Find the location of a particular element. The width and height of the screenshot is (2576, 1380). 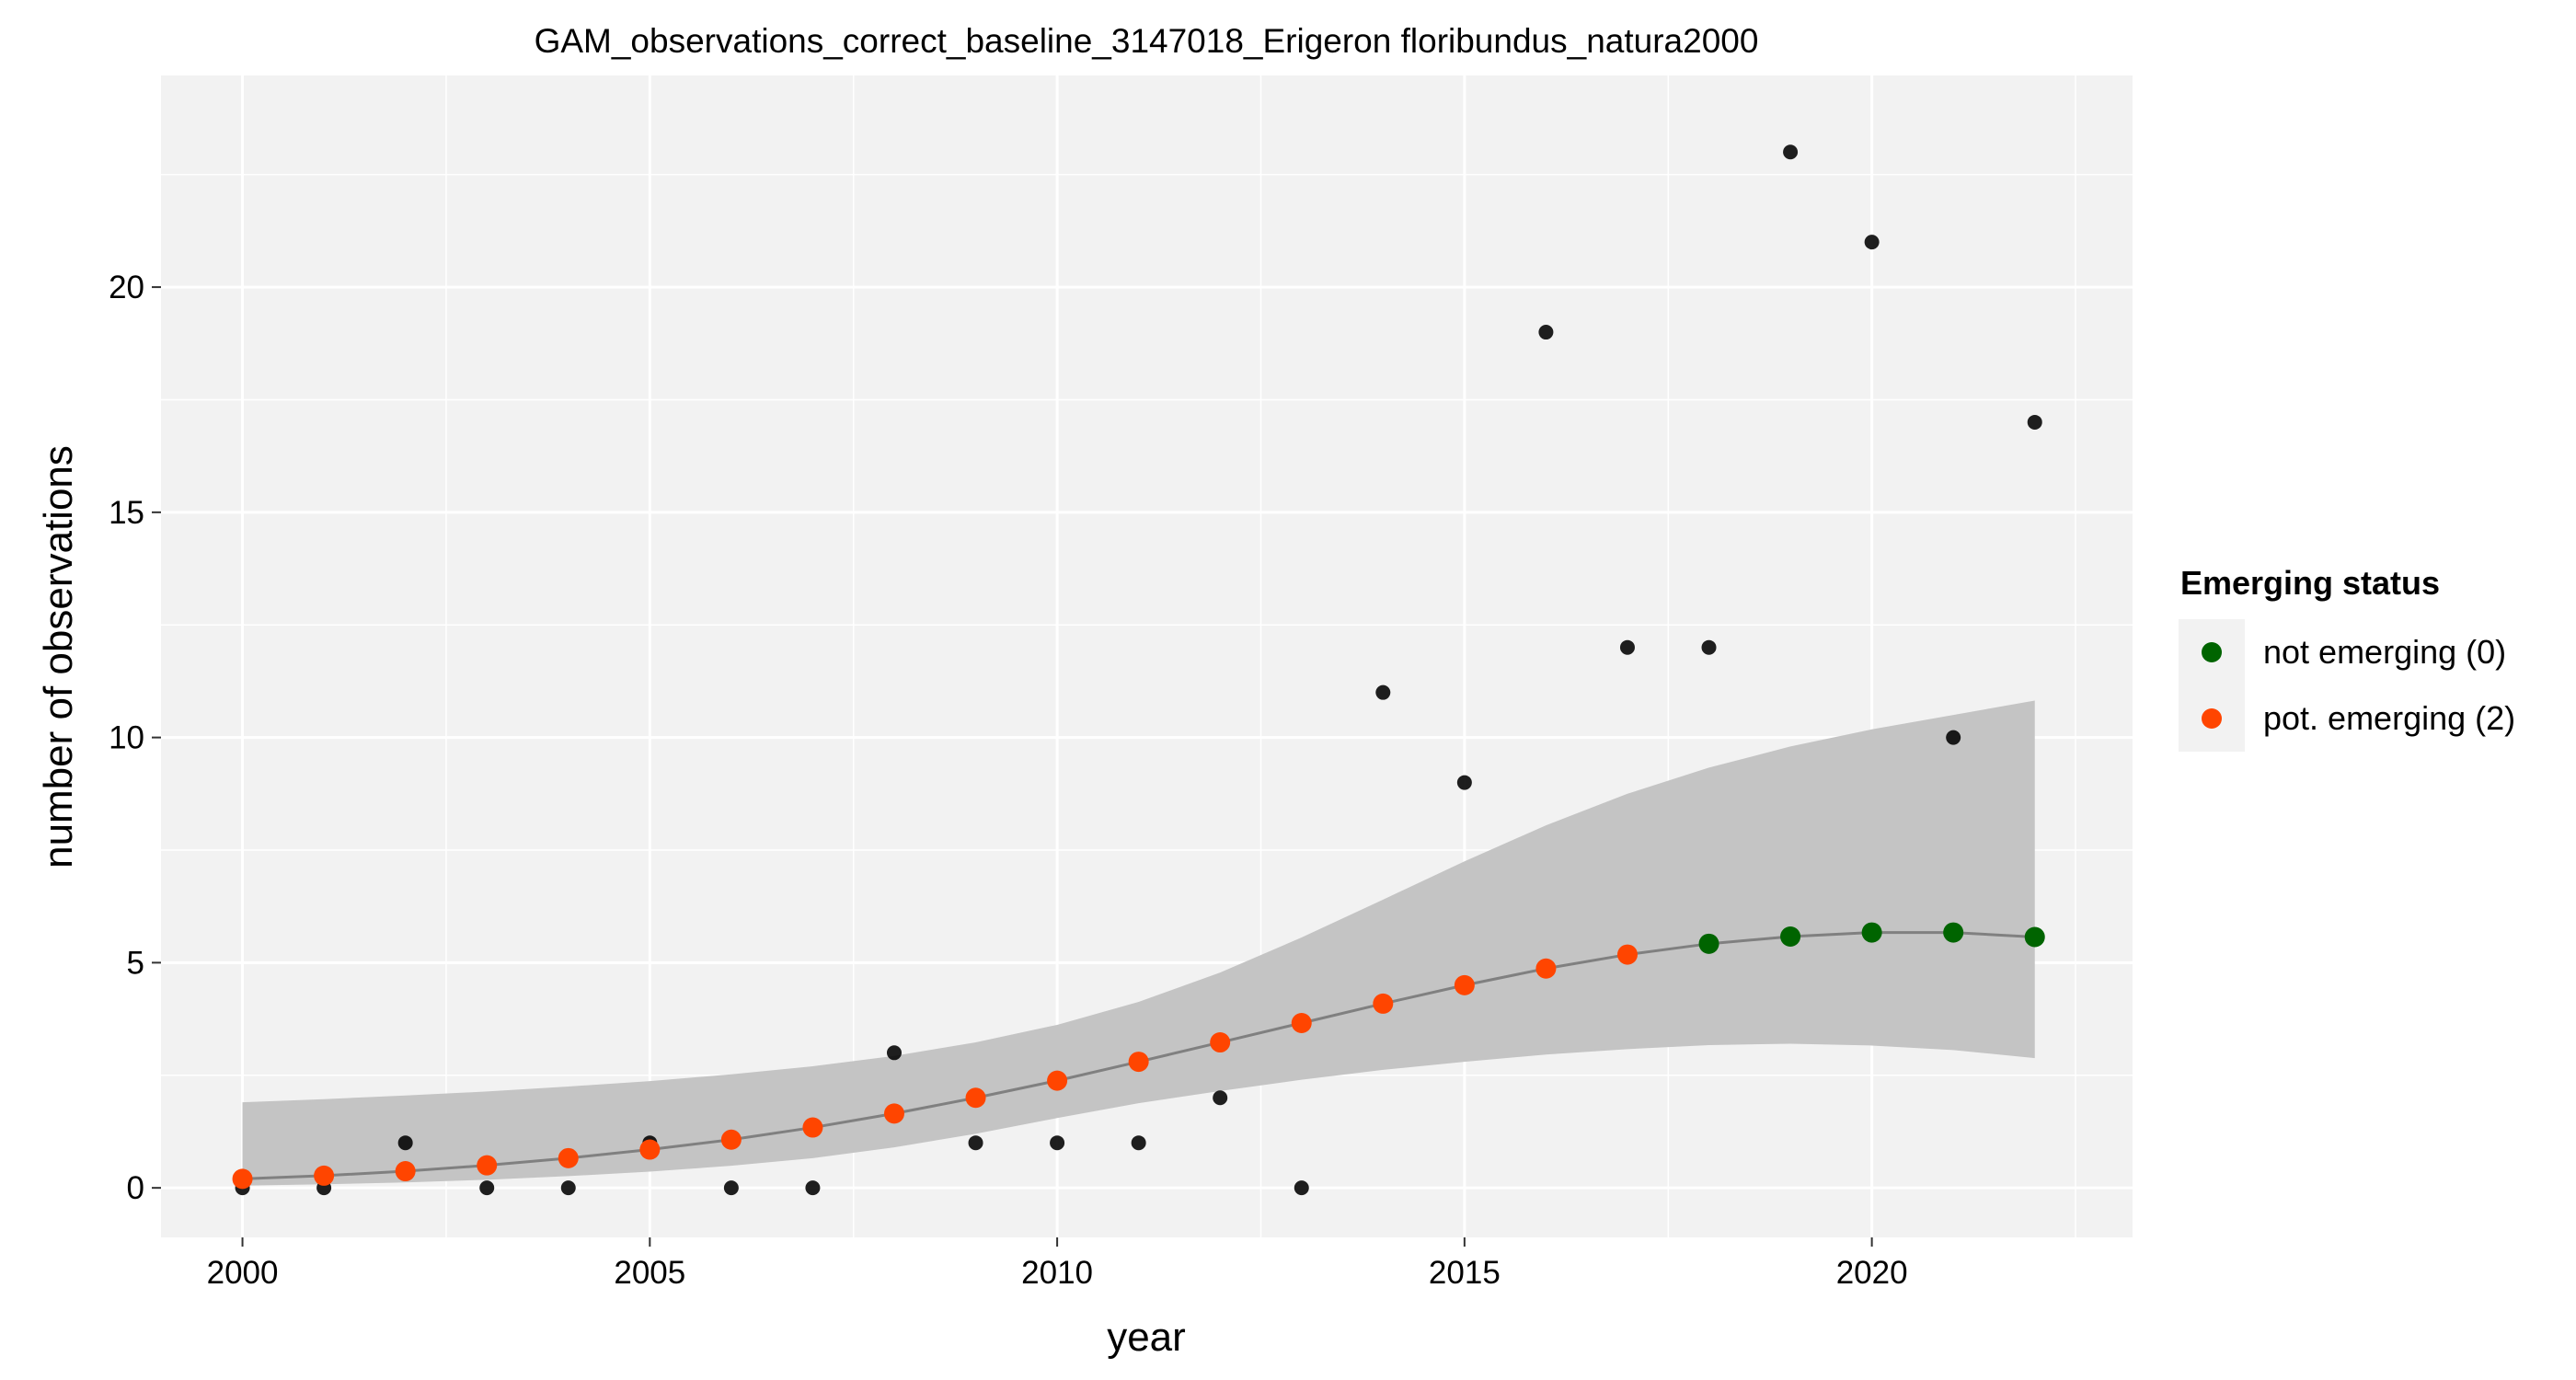

fitted-points-layer is located at coordinates (1138, 1056).